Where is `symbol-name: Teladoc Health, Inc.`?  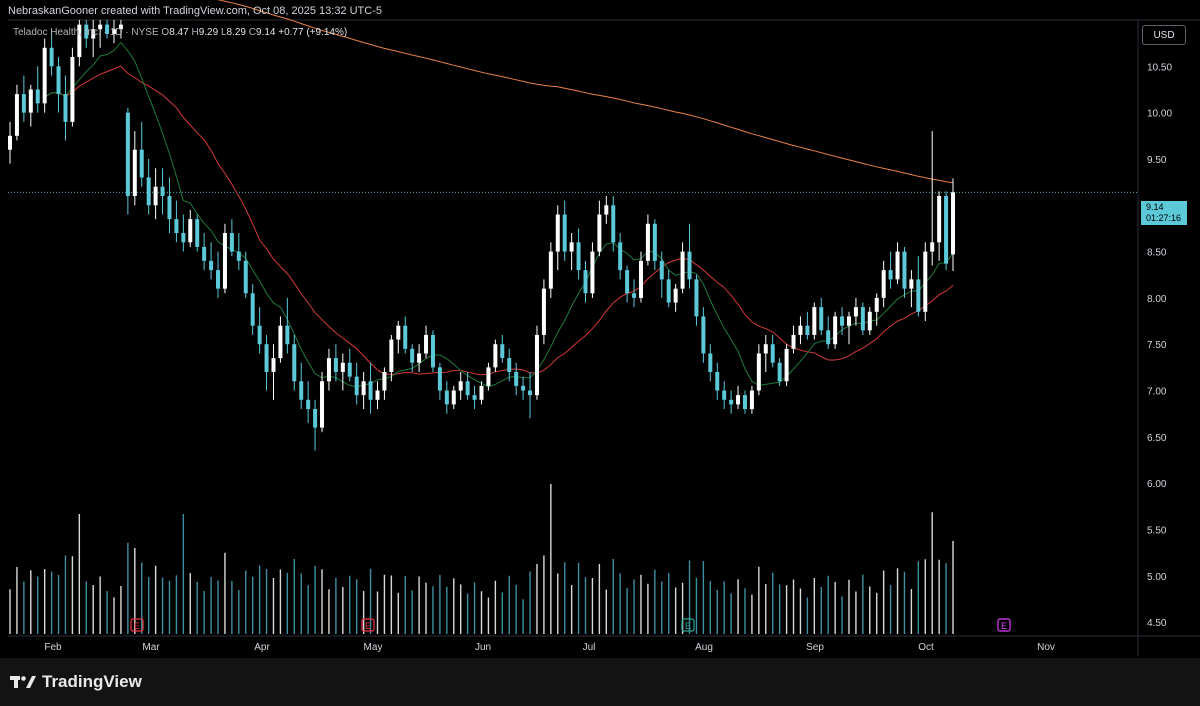
symbol-name: Teladoc Health, Inc. is located at coordinates (57, 32).